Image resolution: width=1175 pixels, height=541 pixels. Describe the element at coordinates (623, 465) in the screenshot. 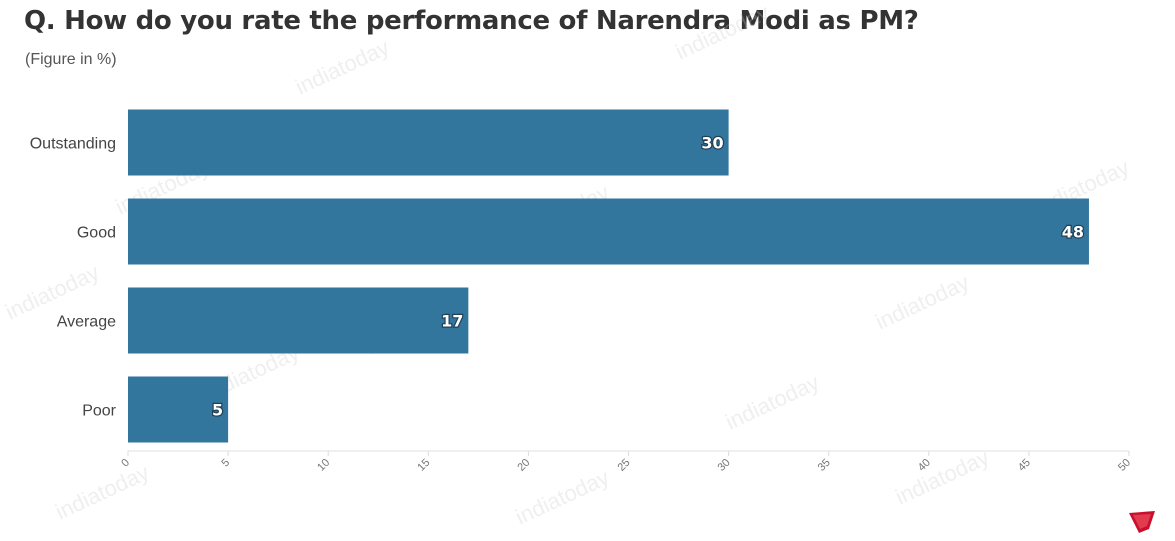

I see `x-tick-label: 25` at that location.